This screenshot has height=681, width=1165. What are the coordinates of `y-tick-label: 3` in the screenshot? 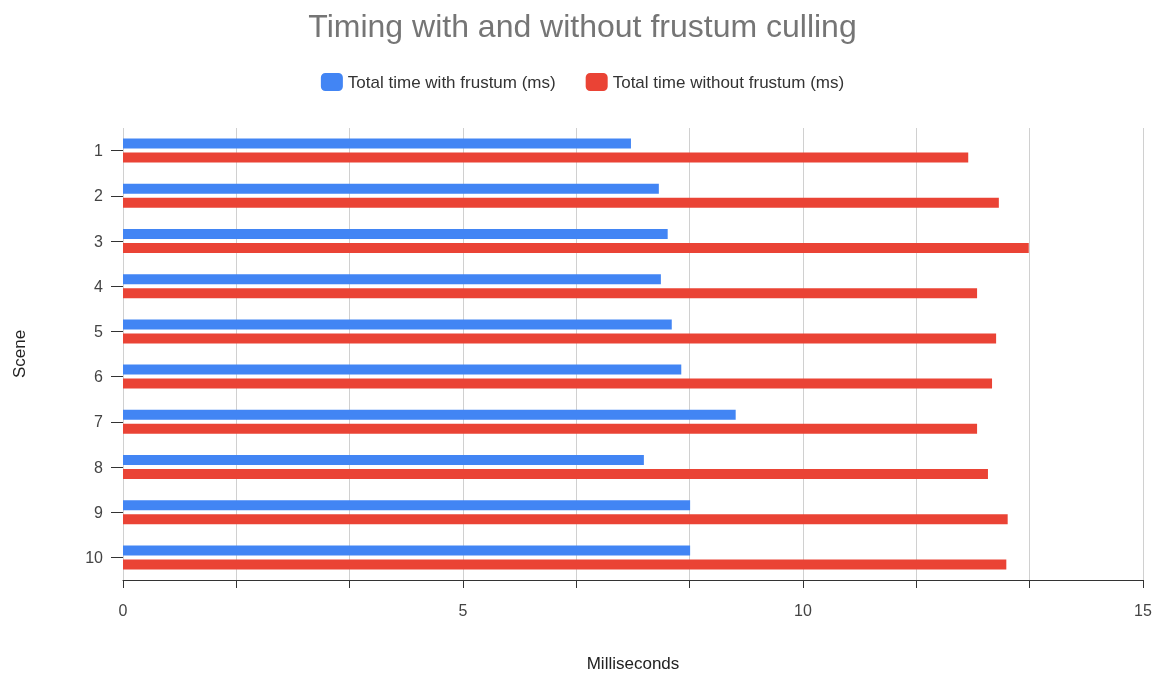 It's located at (99, 241).